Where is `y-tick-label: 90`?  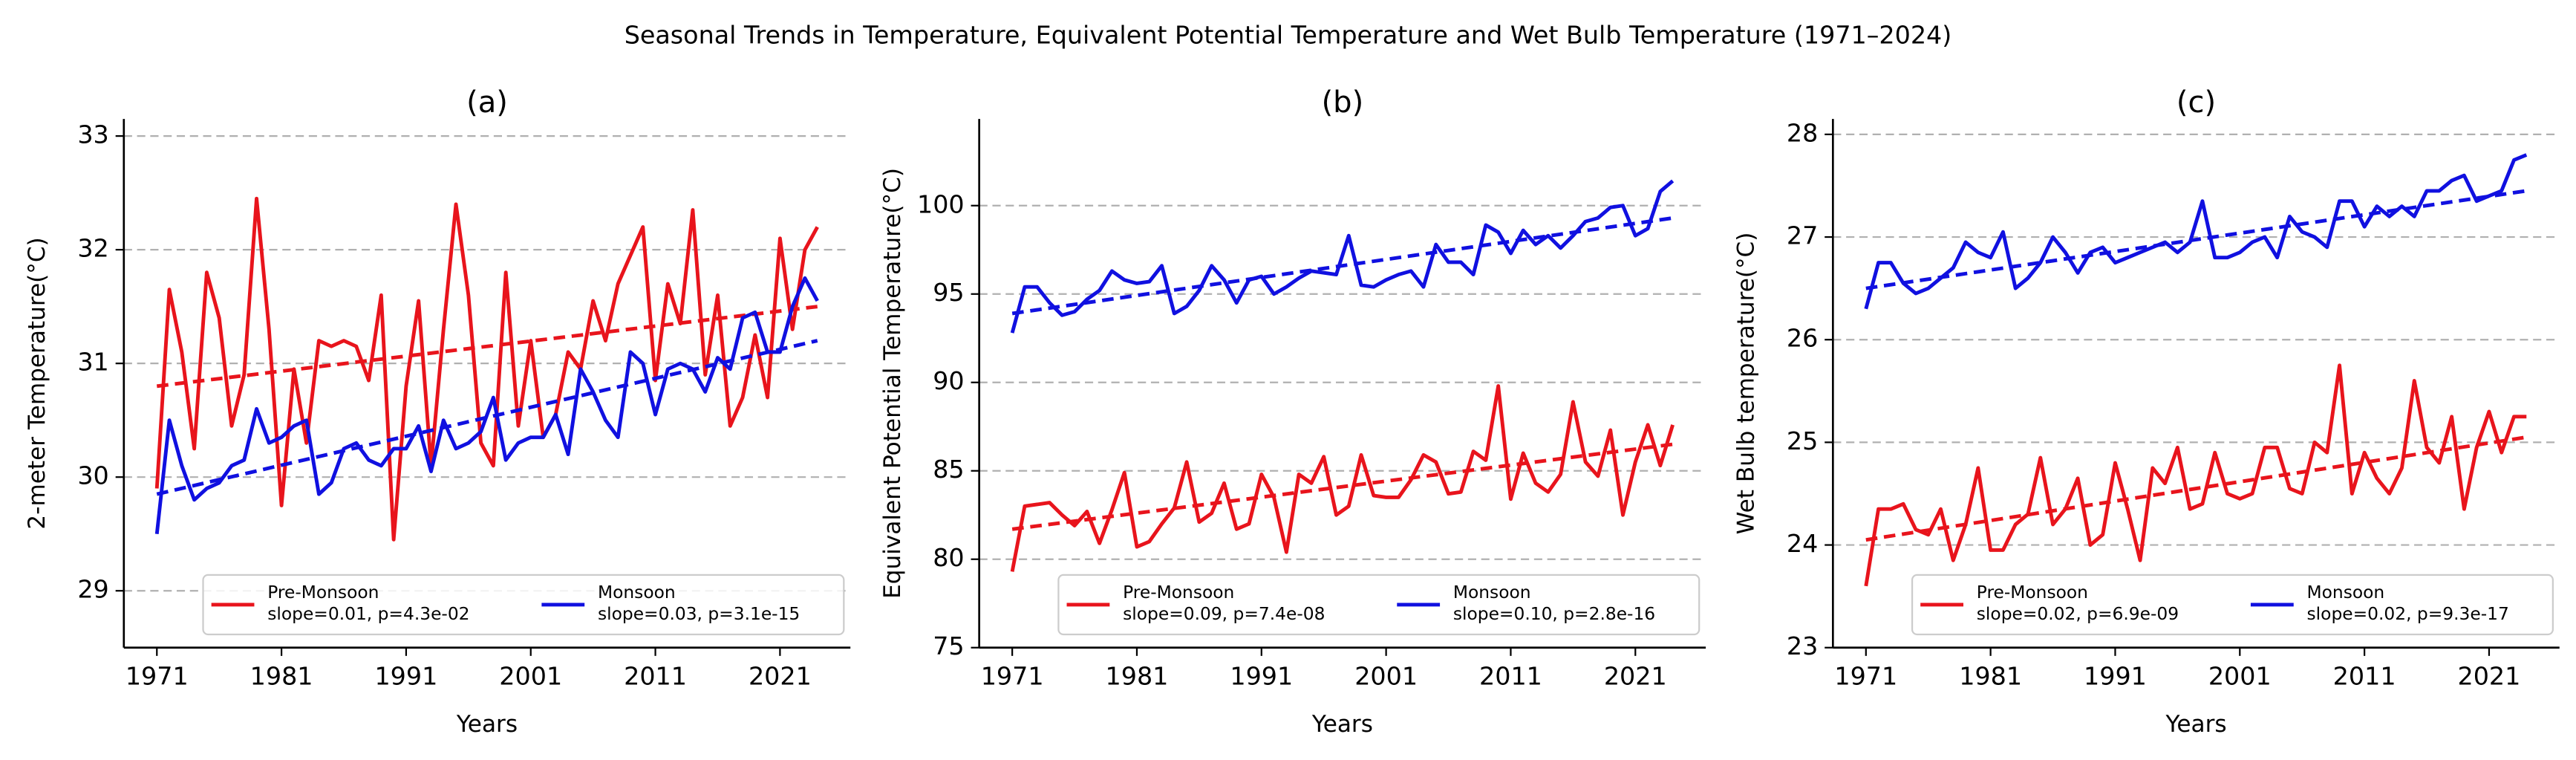
y-tick-label: 90 is located at coordinates (948, 380).